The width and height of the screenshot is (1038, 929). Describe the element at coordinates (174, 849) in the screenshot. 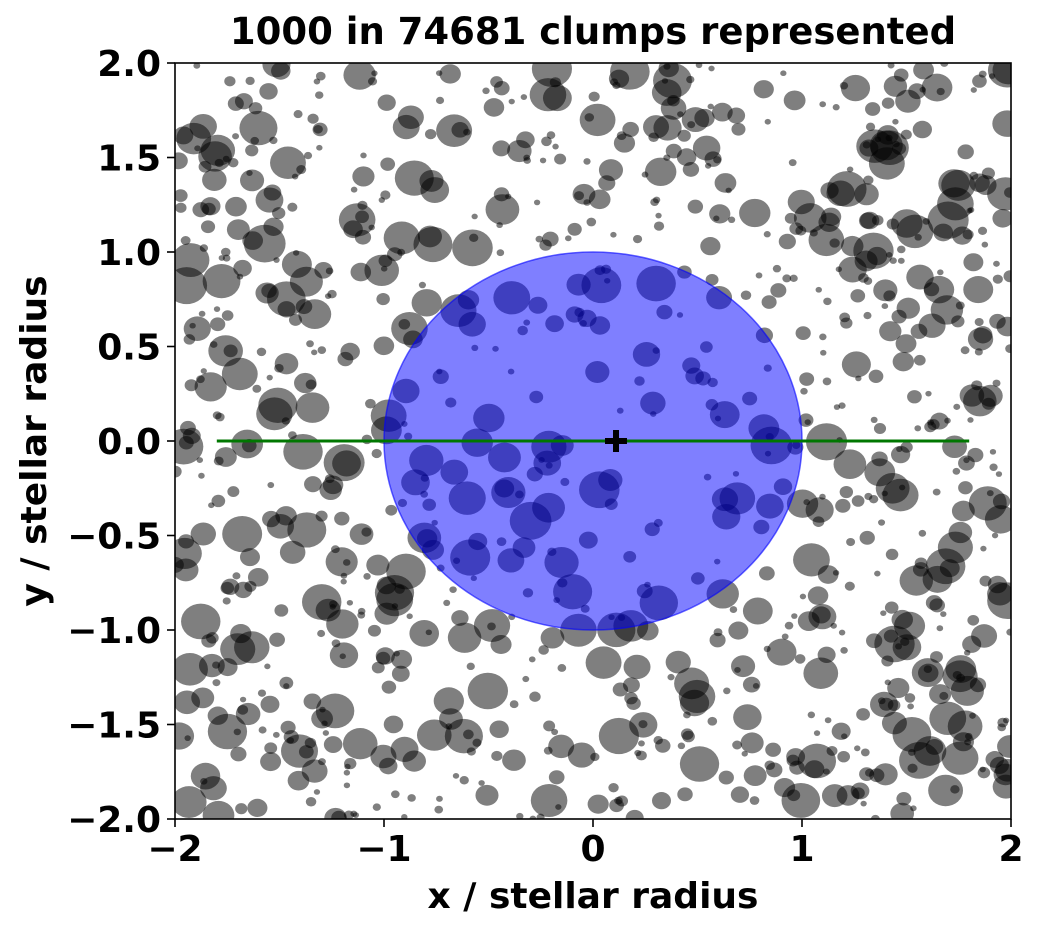

I see `x-tick-label: −2` at that location.